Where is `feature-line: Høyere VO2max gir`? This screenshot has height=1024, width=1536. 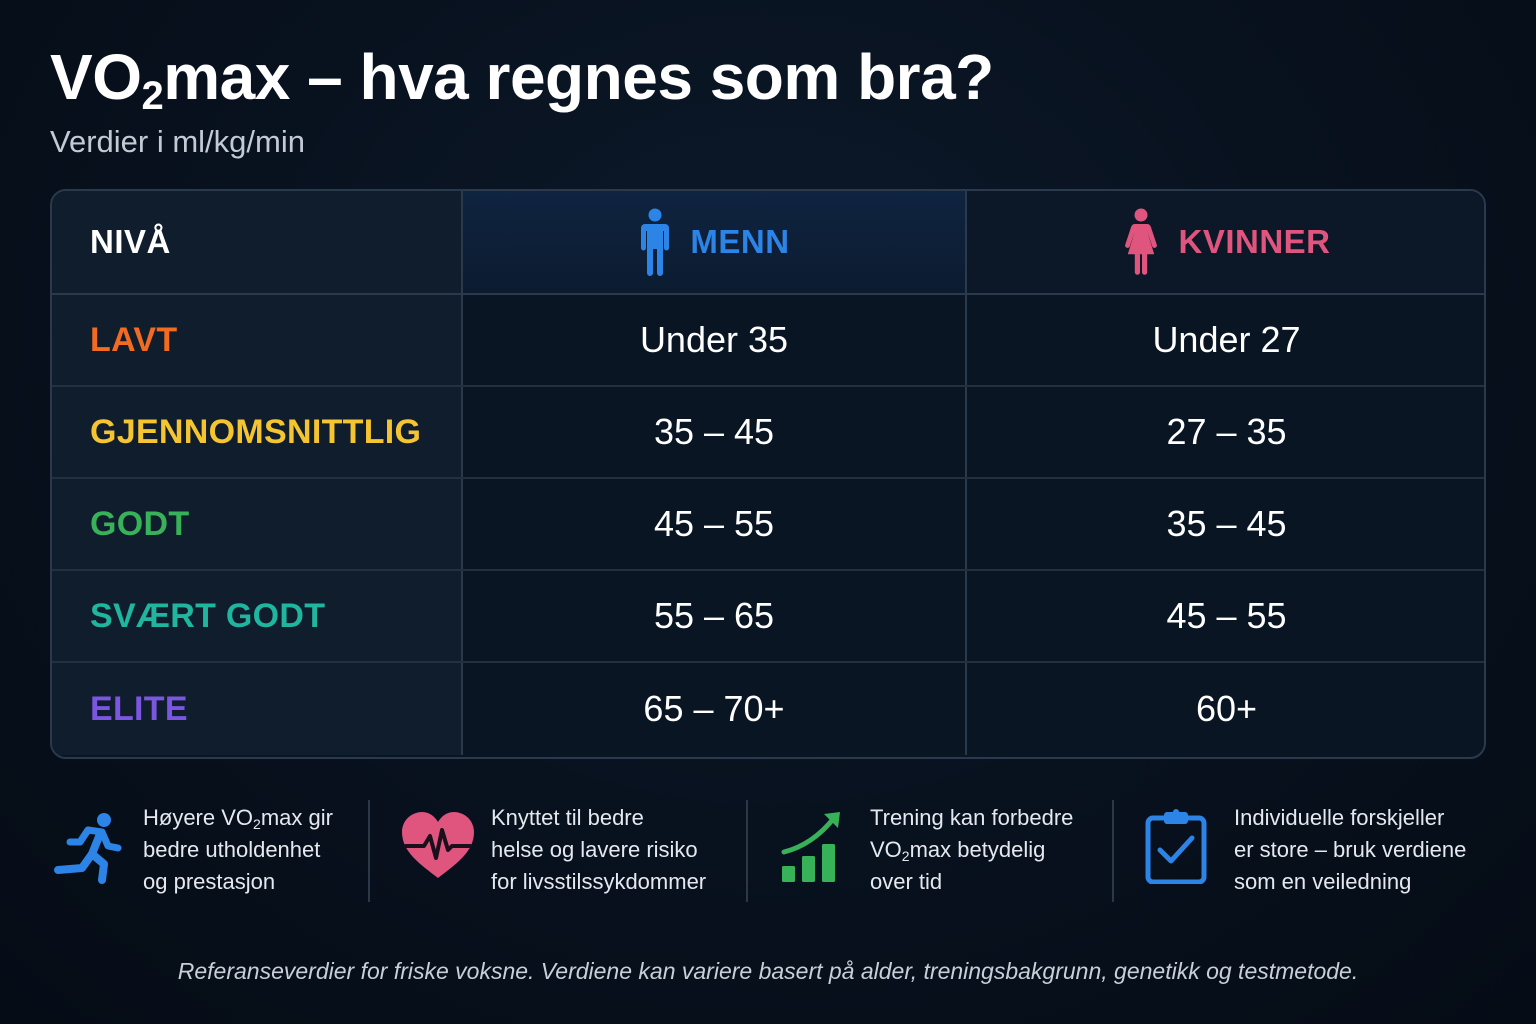 feature-line: Høyere VO2max gir is located at coordinates (238, 818).